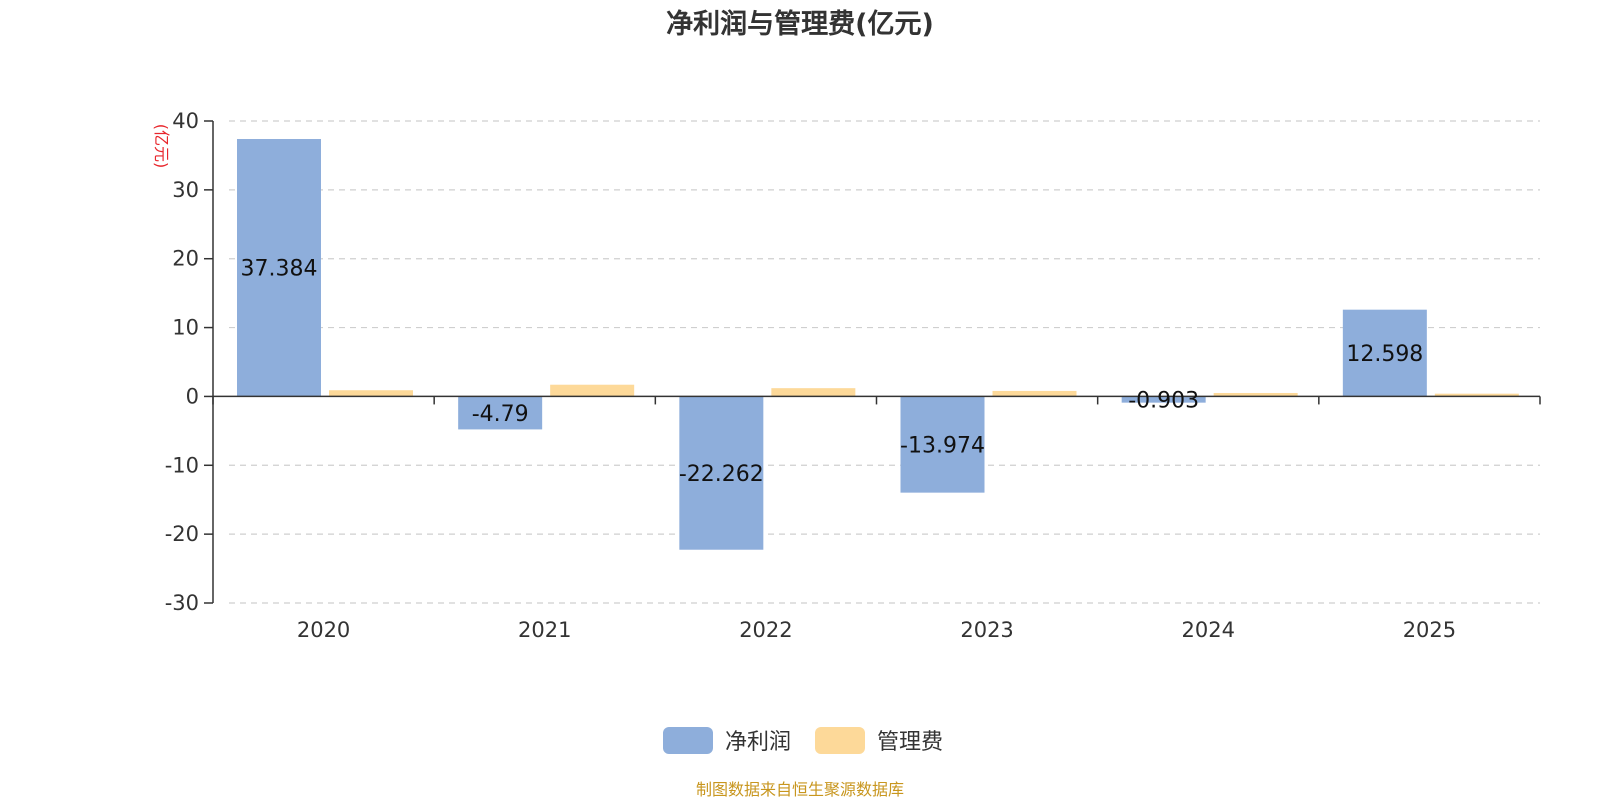 The width and height of the screenshot is (1600, 800). I want to click on data-label: 12.598, so click(1384, 354).